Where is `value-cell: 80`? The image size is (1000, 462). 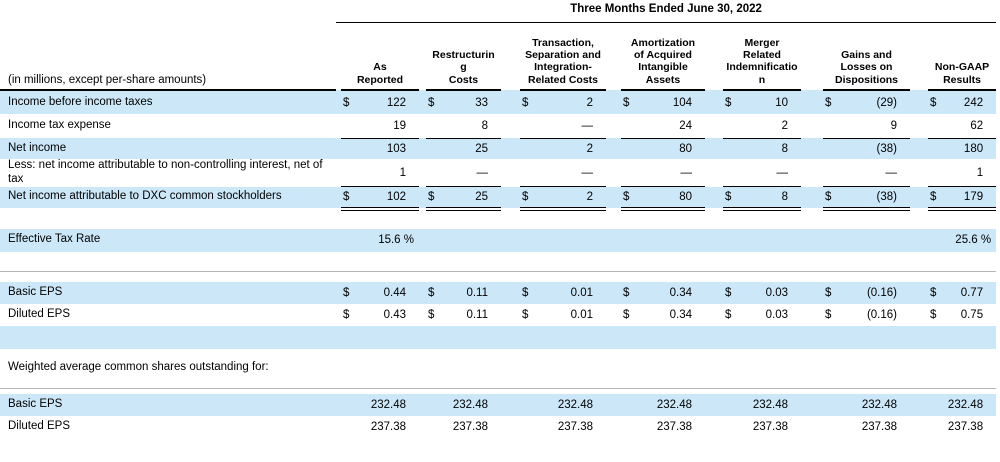
value-cell: 80 is located at coordinates (663, 148).